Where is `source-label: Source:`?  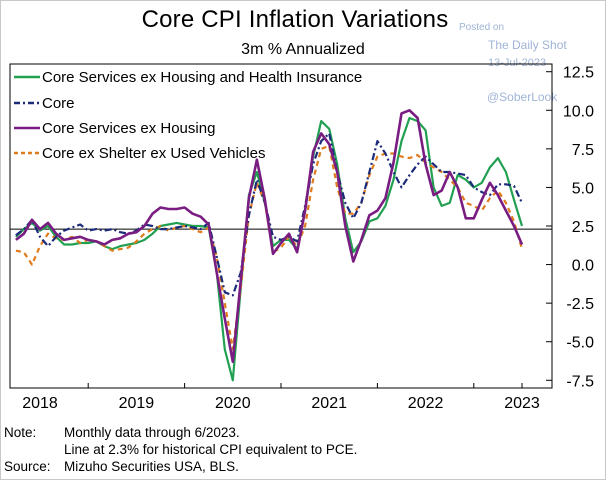 source-label: Source: is located at coordinates (27, 466).